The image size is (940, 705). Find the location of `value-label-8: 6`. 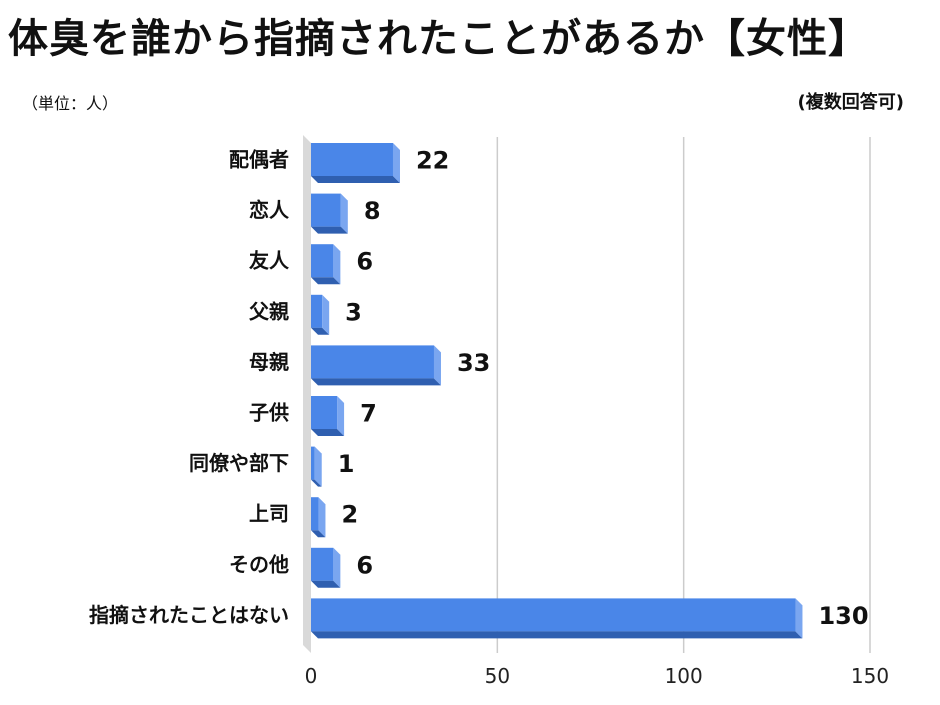

value-label-8: 6 is located at coordinates (364, 565).